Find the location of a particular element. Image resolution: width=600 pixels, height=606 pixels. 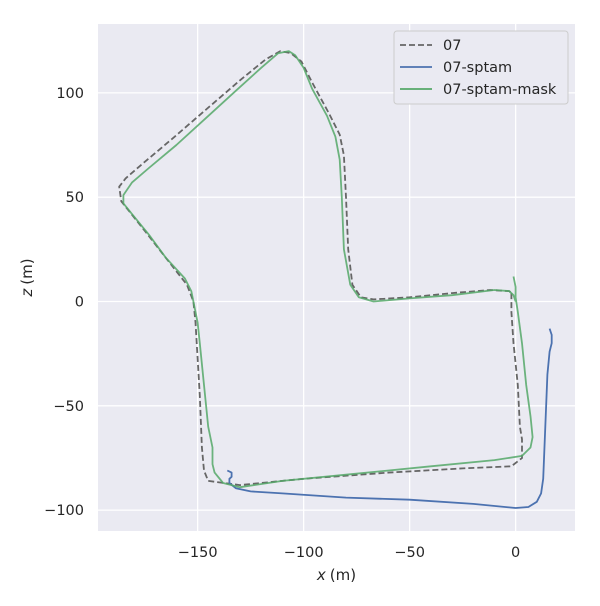

legend: 07 07-sptam 07-sptam-mask is located at coordinates (481, 67).